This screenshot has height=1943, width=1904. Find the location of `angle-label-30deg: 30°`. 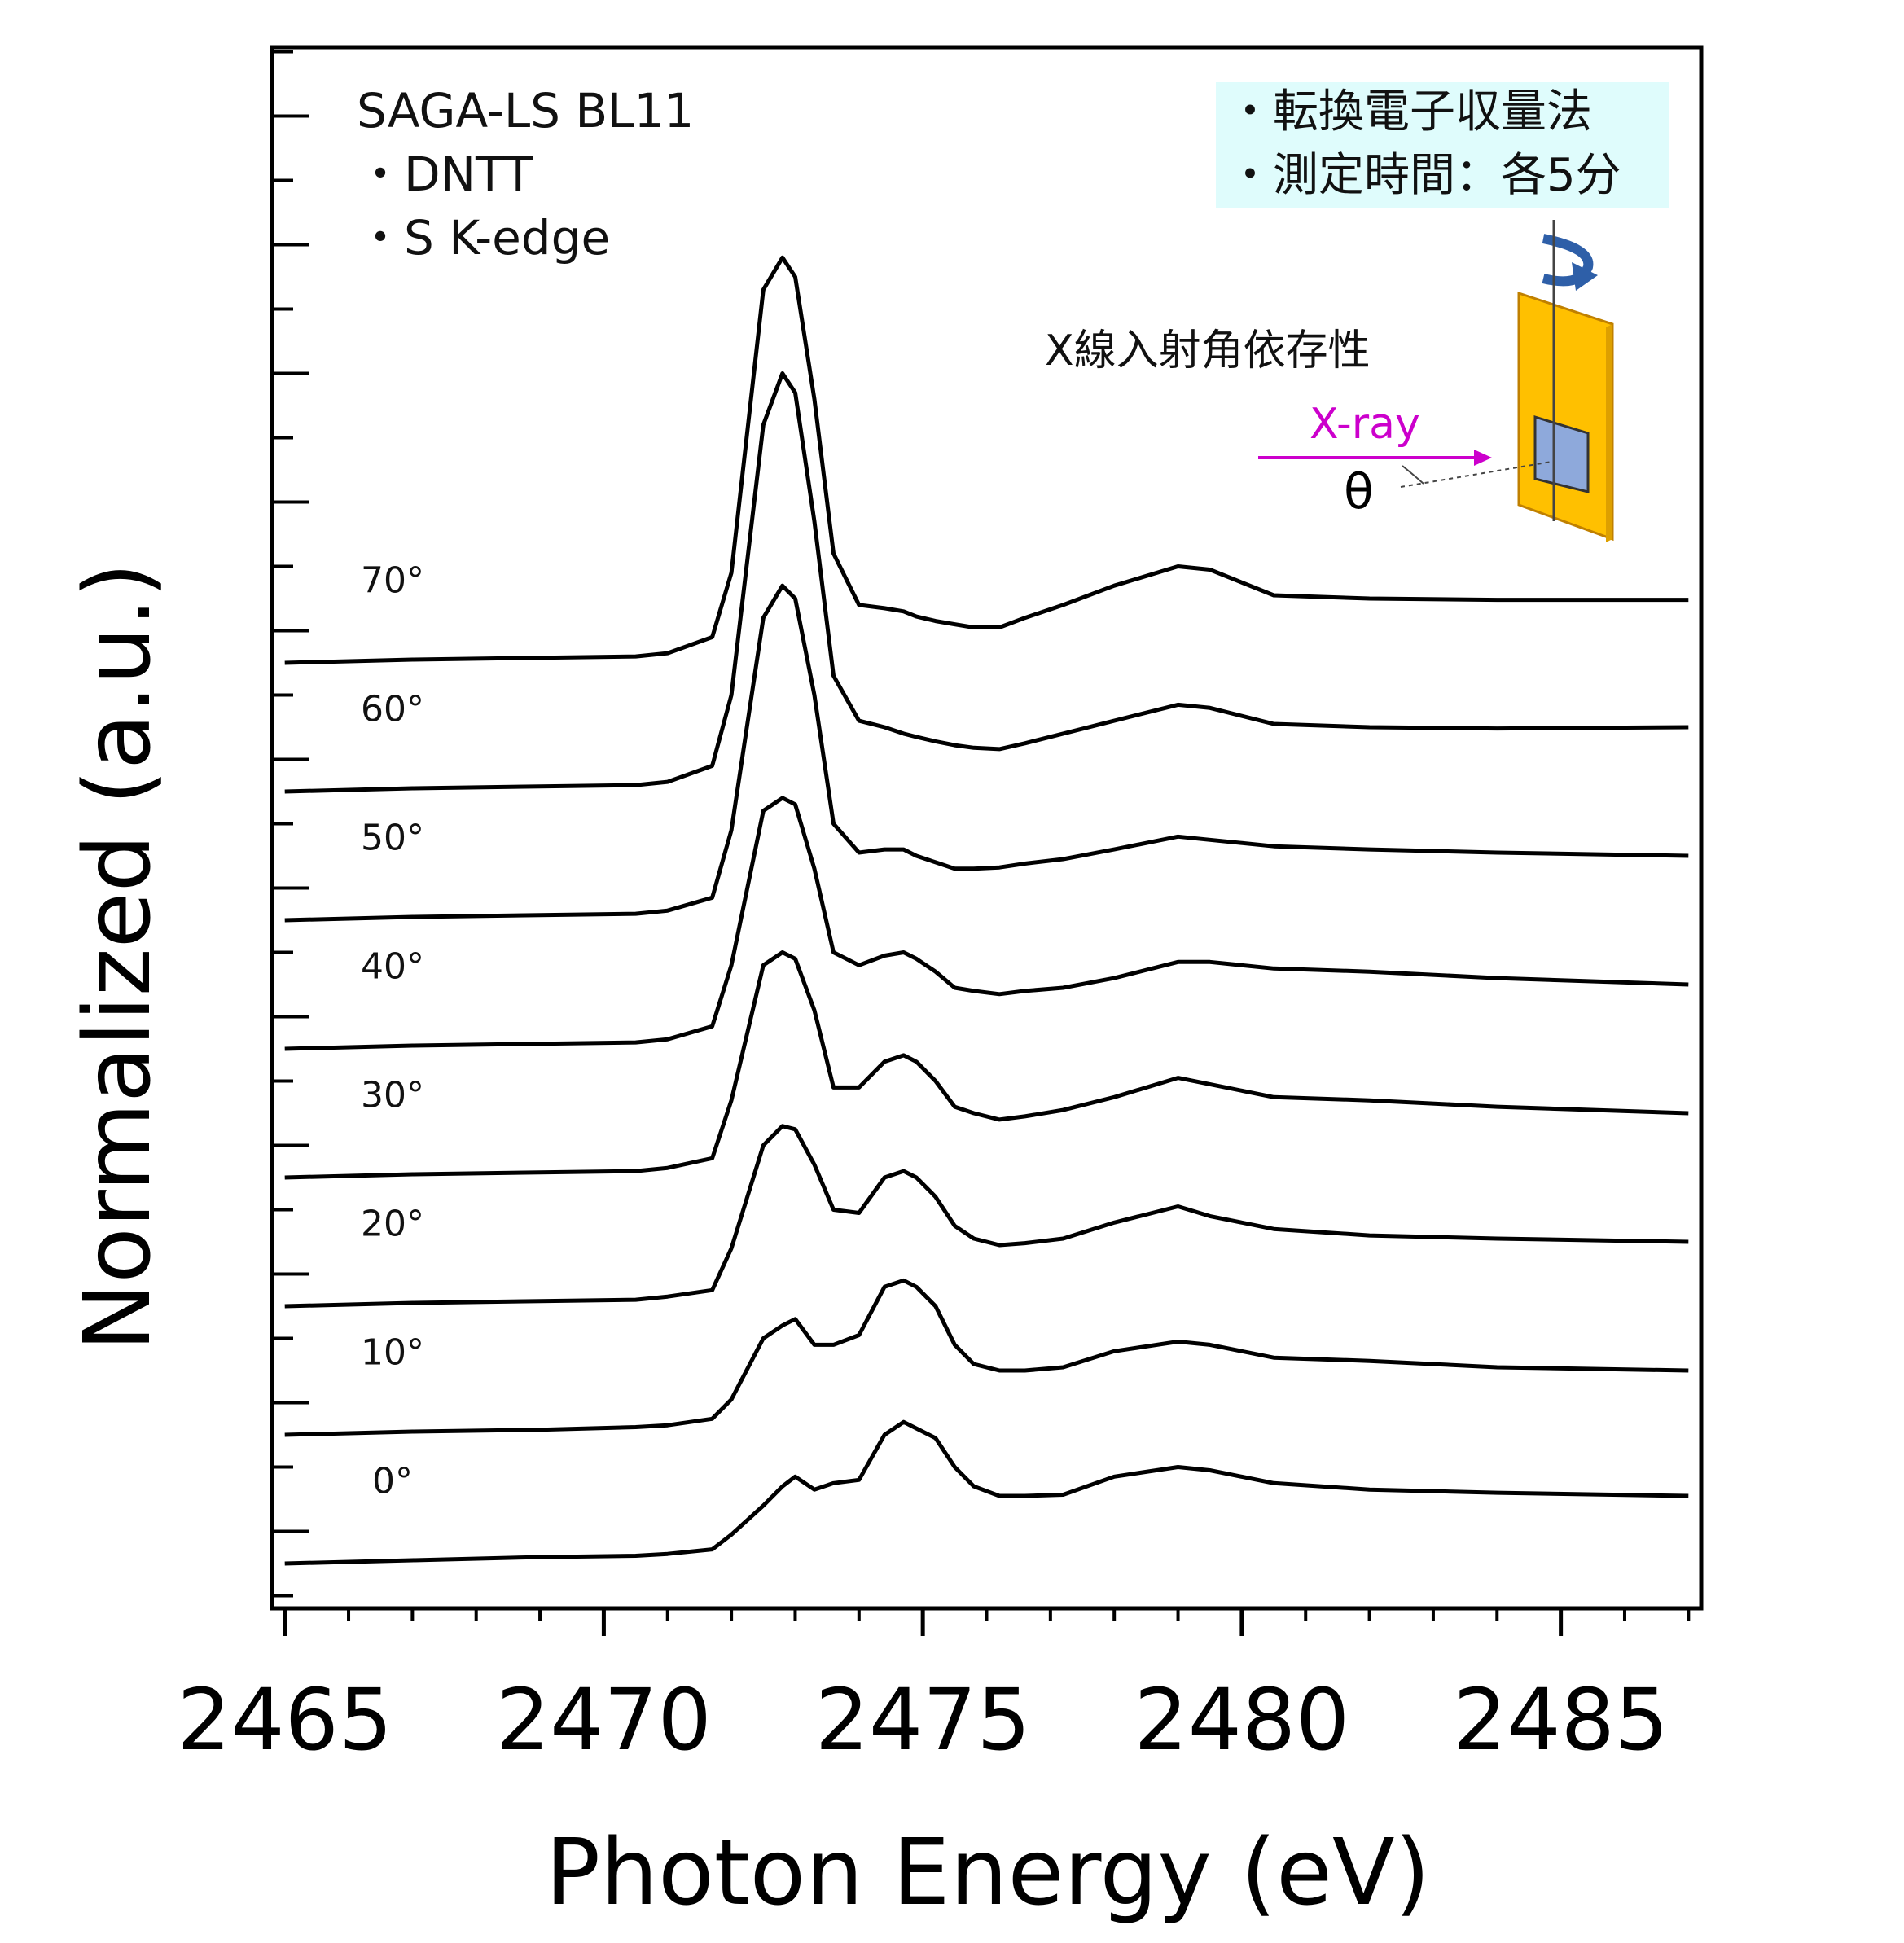

angle-label-30deg: 30° is located at coordinates (392, 1095).